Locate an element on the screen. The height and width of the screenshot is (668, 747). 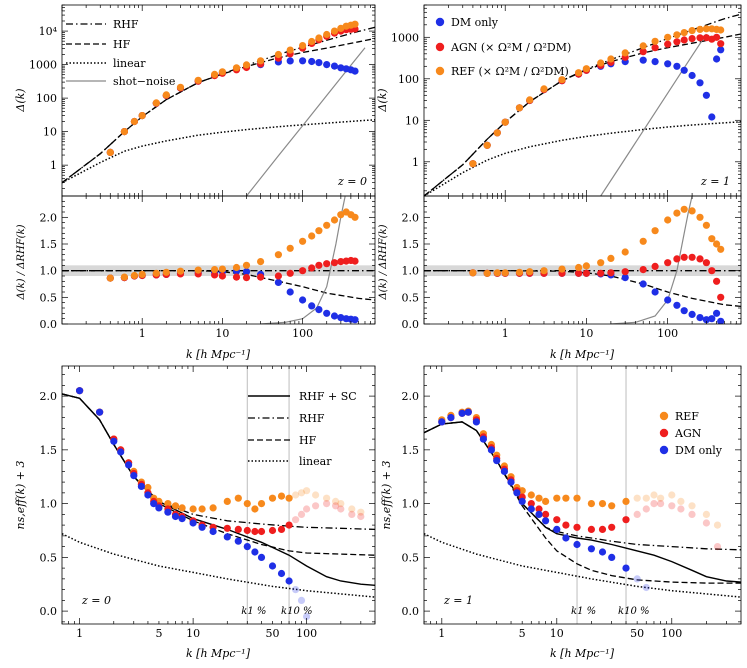
p4-ytick-label: 0.5 is located at coordinates (411, 297).